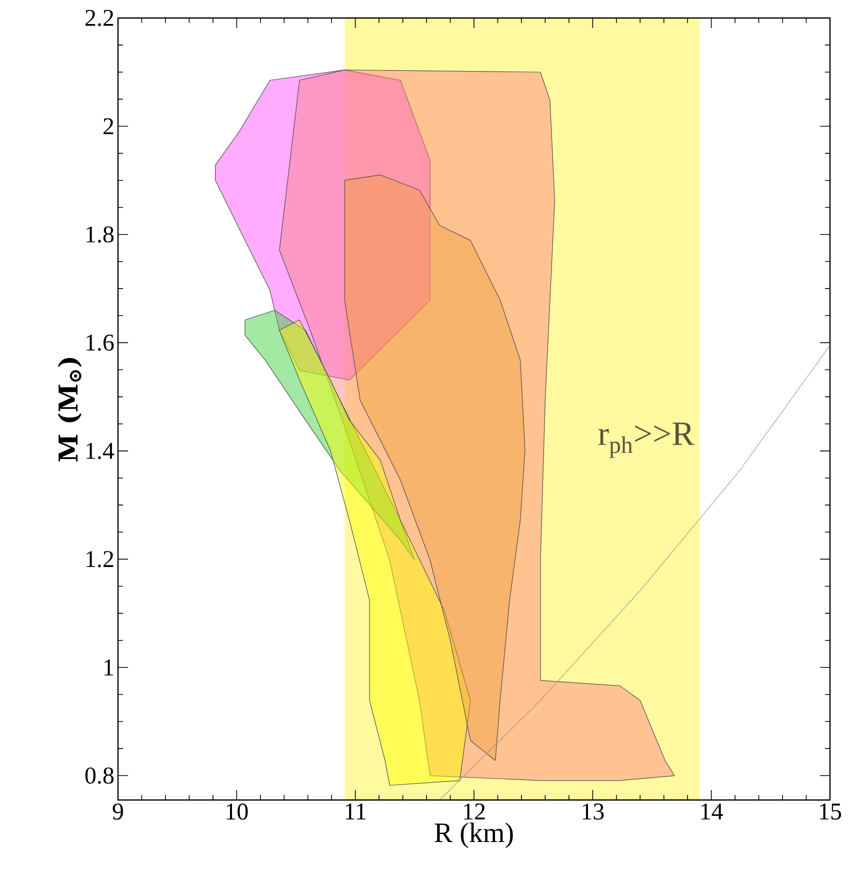  I want to click on band-label: r$_{ph}$>>R, so click(646, 440).